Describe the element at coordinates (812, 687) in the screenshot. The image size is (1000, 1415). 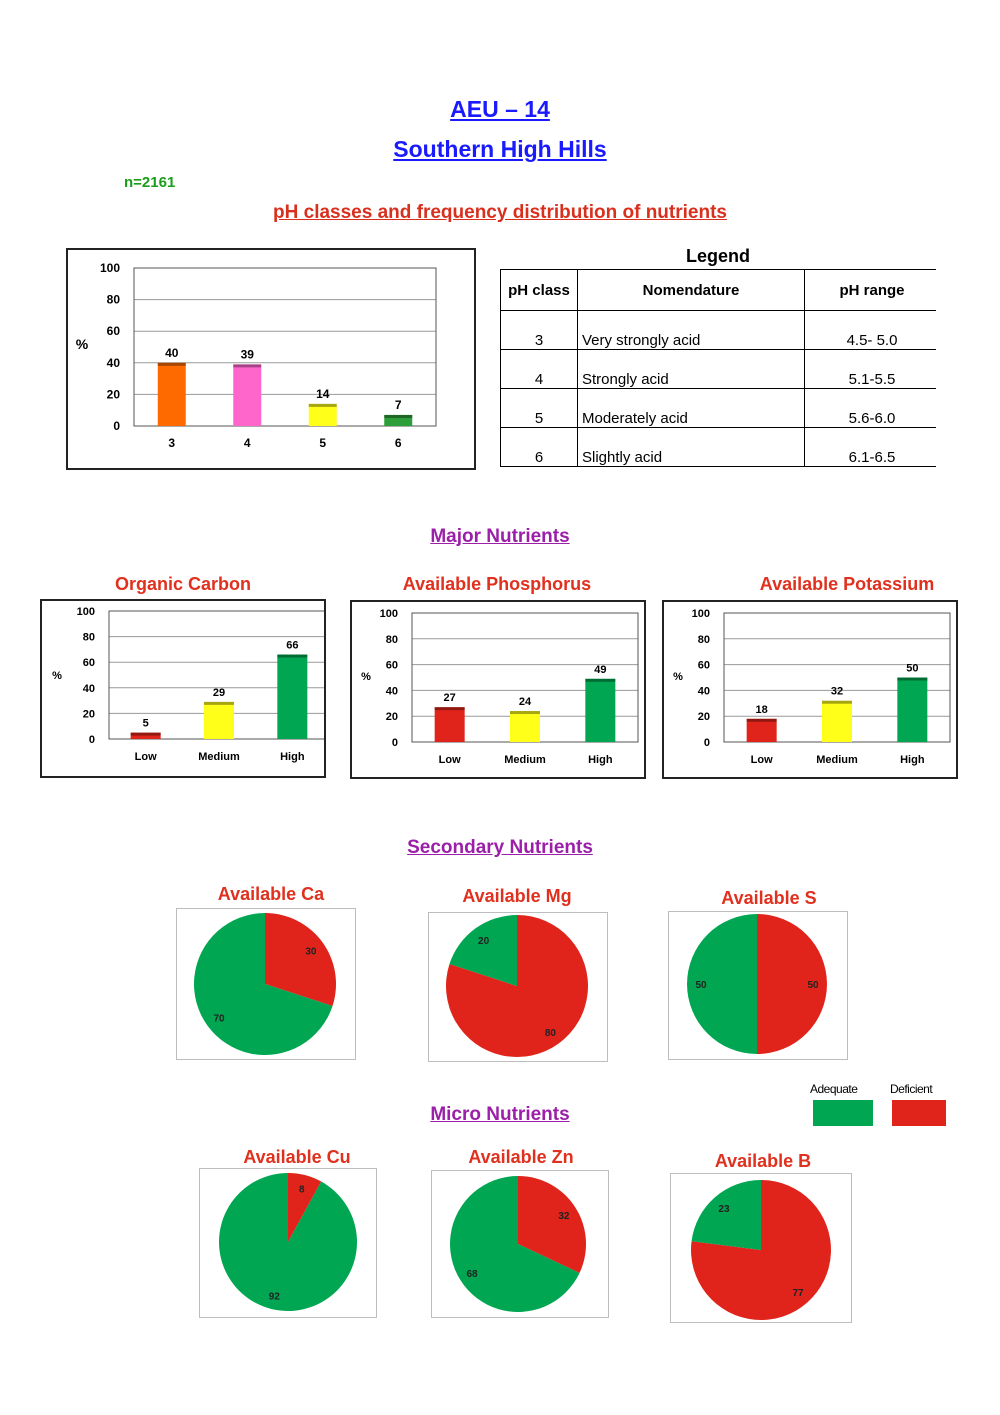
I see `potassium-bar-chart: 0 20 40 60 80 100% 18 Low 32 Medium 50 High` at that location.